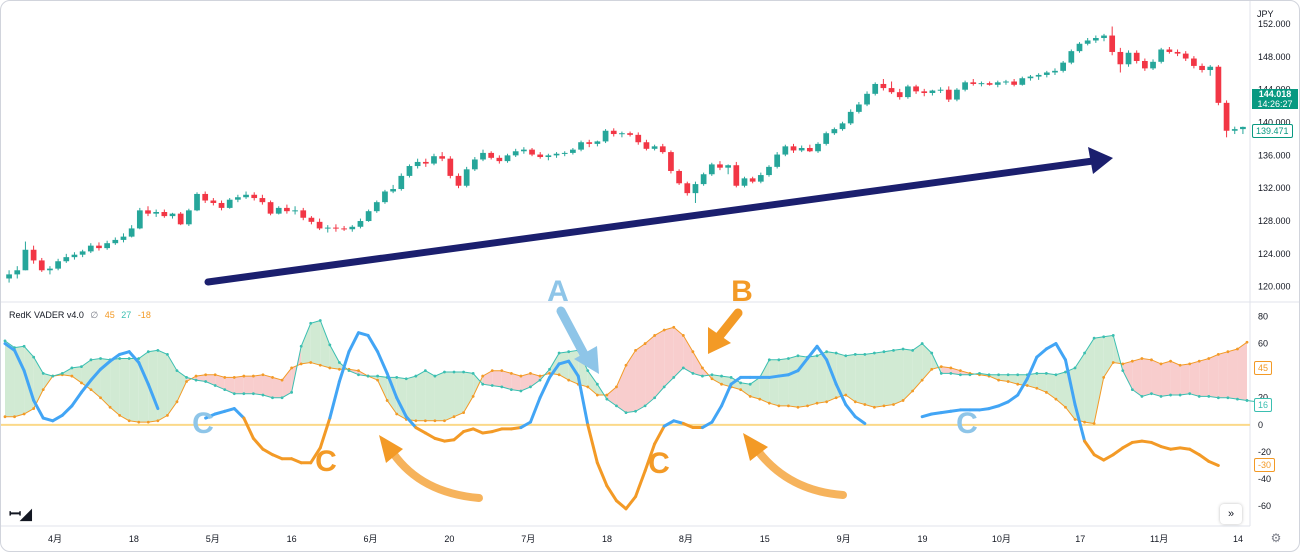  What do you see at coordinates (20, 514) in the screenshot?
I see `tradingview-logo-icon: ꟷ◢` at bounding box center [20, 514].